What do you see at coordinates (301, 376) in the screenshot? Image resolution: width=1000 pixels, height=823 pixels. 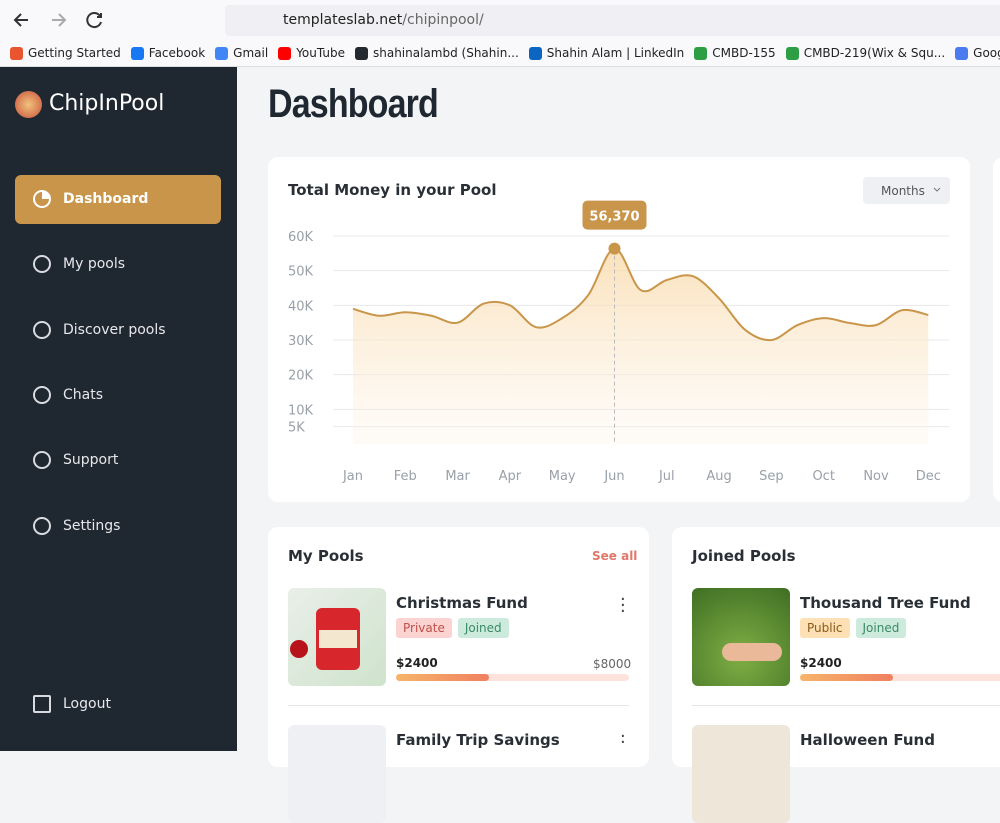 I see `y-tick-label: 20K` at bounding box center [301, 376].